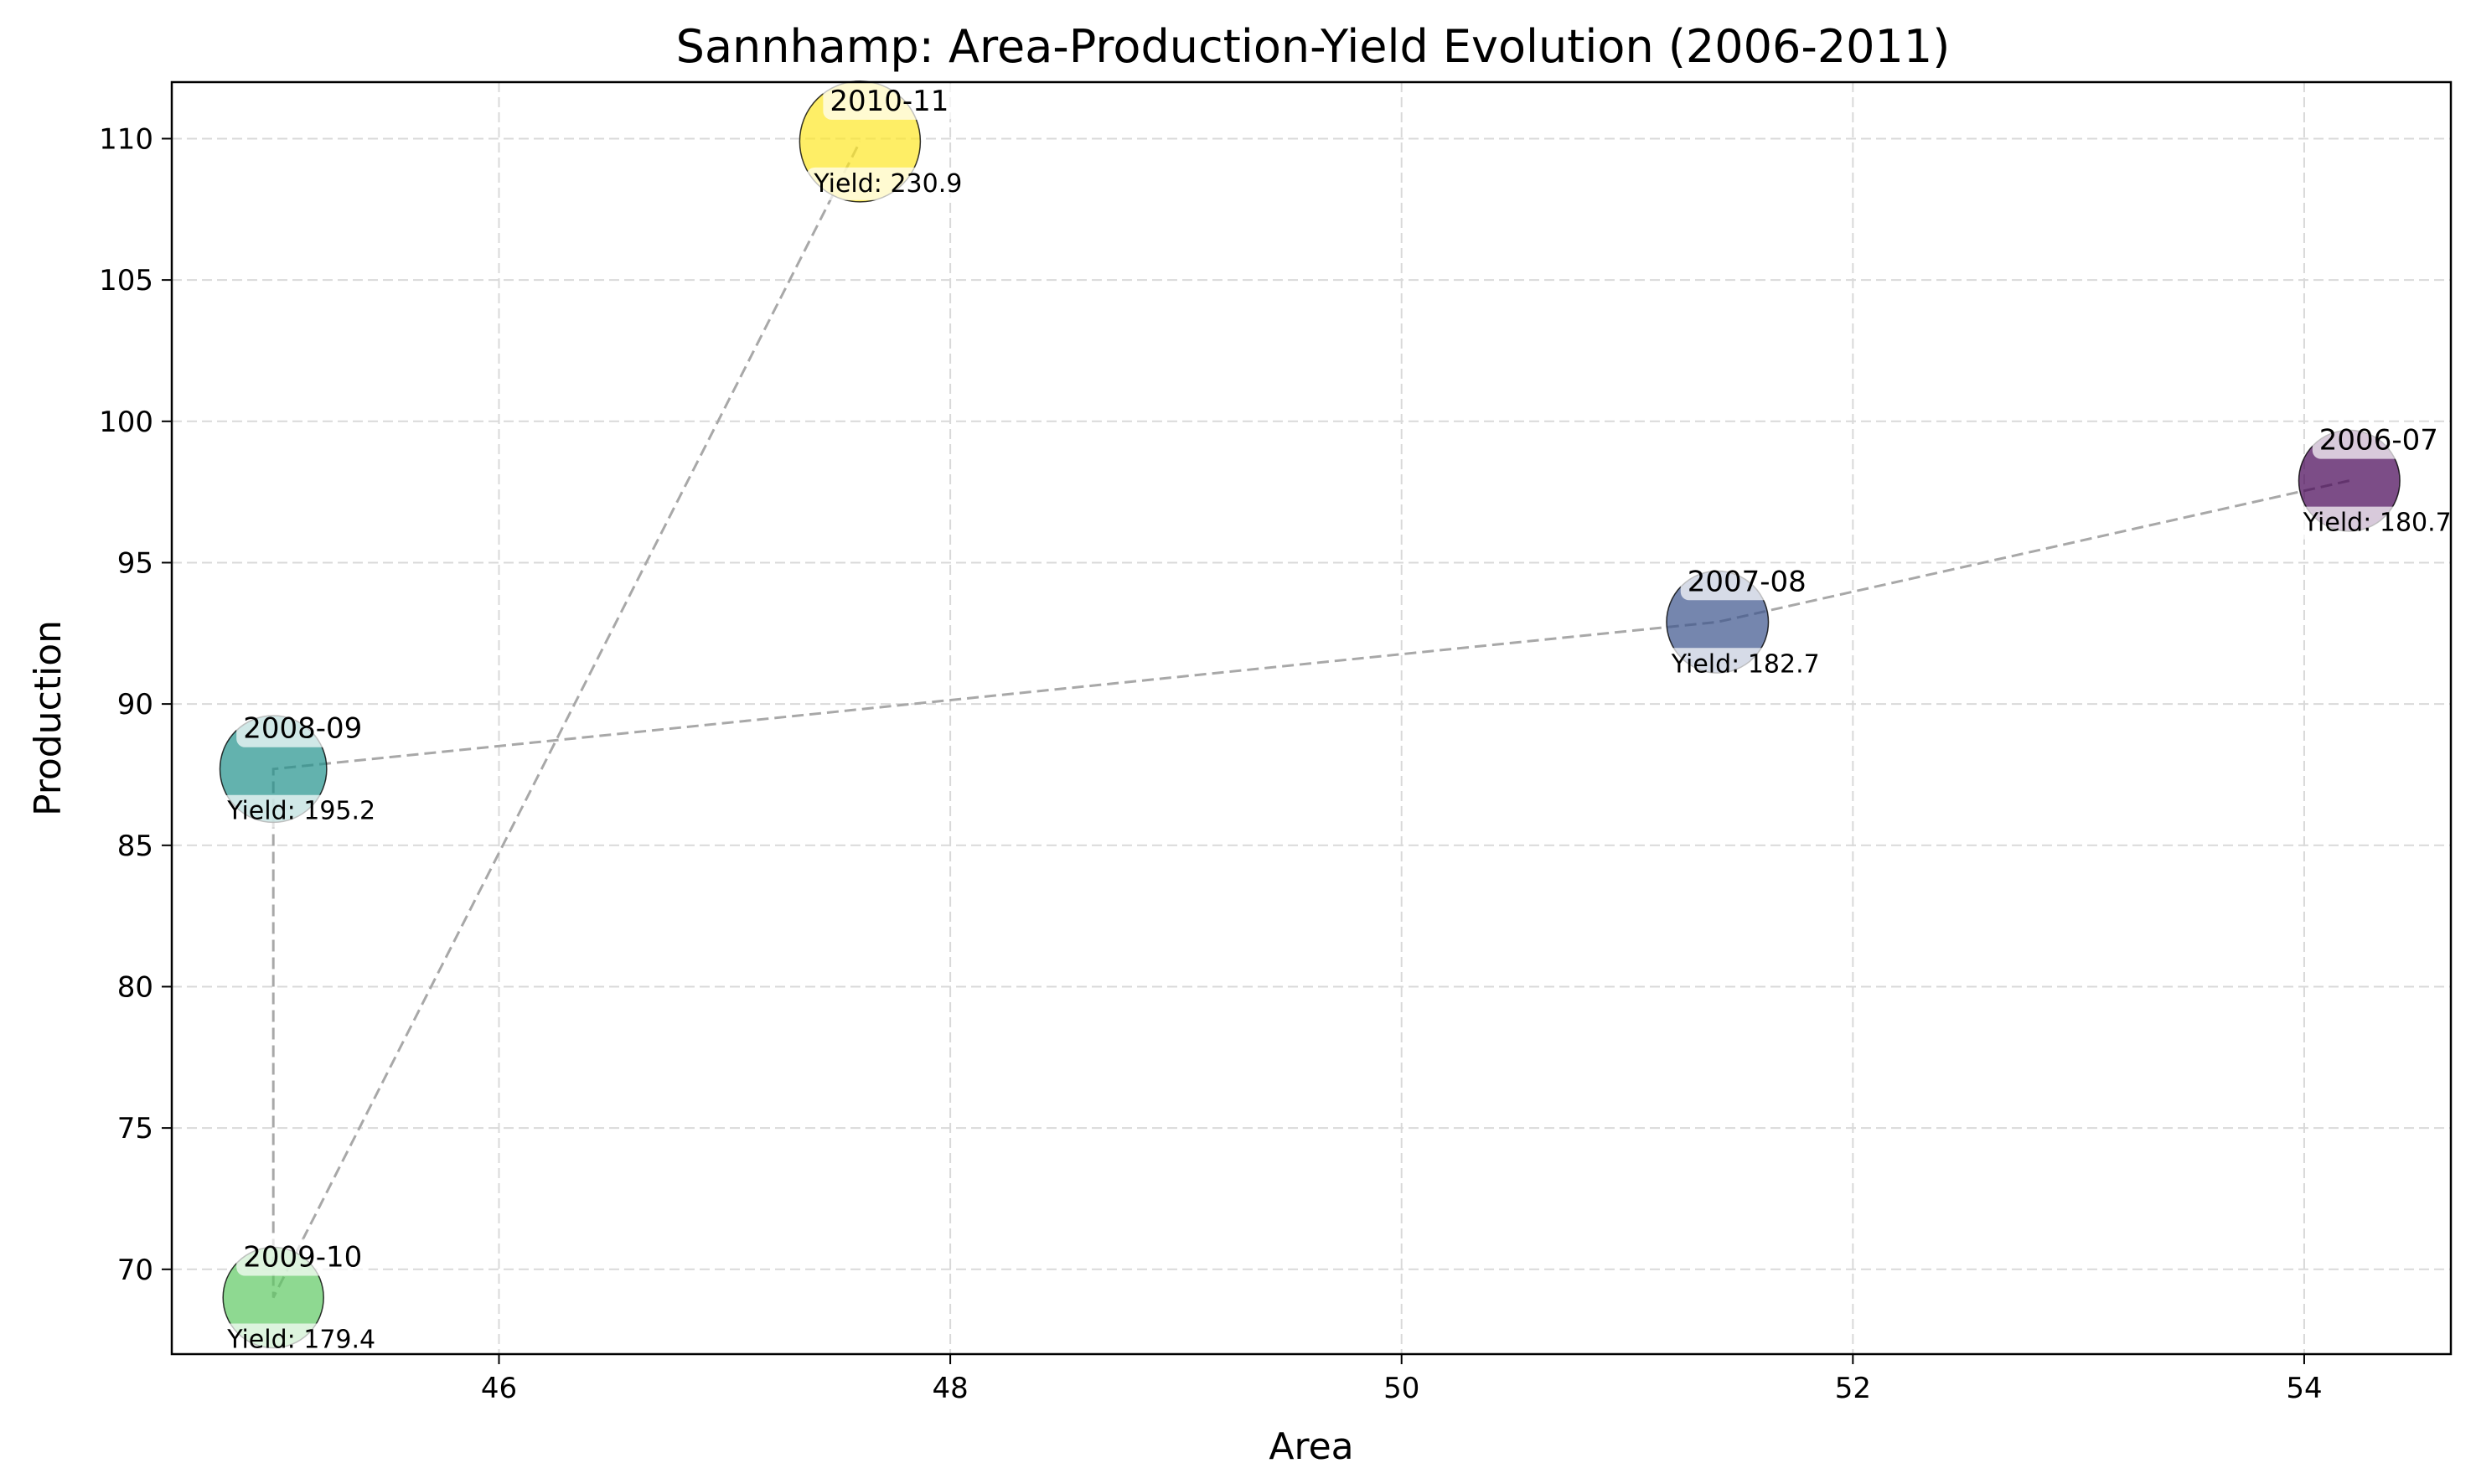 This screenshot has width=2476, height=1484. I want to click on x-tick-label: 52, so click(1853, 1389).